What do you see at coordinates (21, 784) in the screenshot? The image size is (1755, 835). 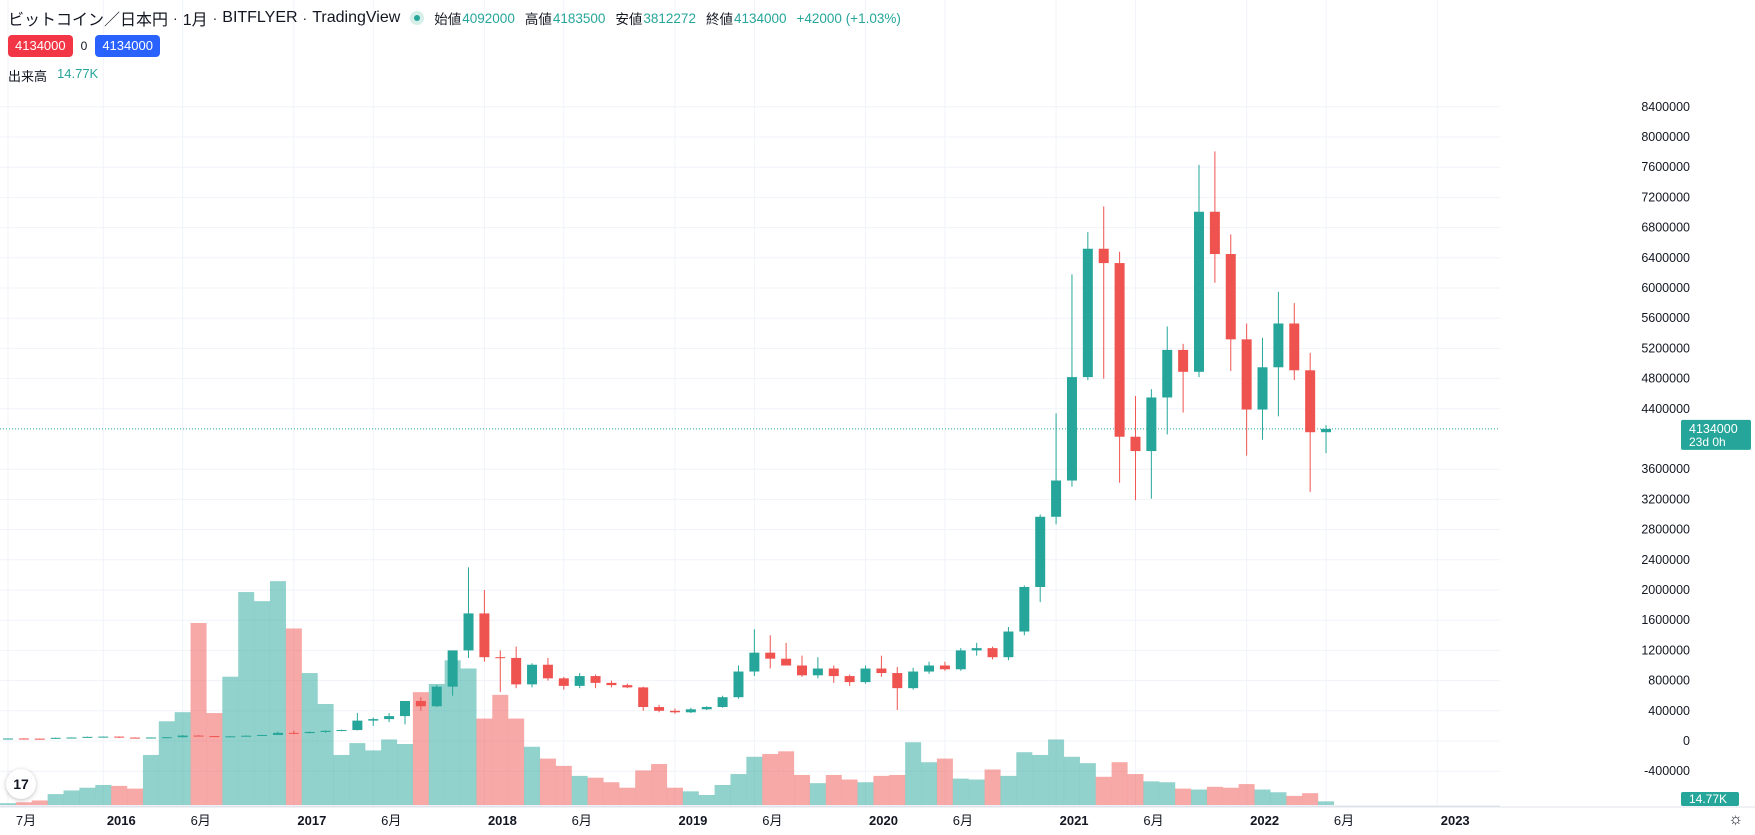 I see `tradingview-logo-icon: 17` at bounding box center [21, 784].